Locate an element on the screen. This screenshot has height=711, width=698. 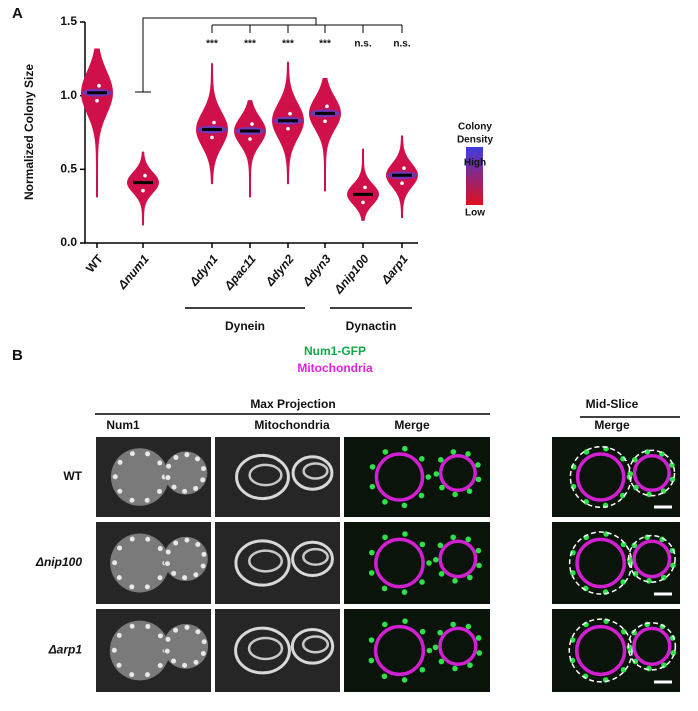
row-label: Δnip100 is located at coordinates (58, 562).